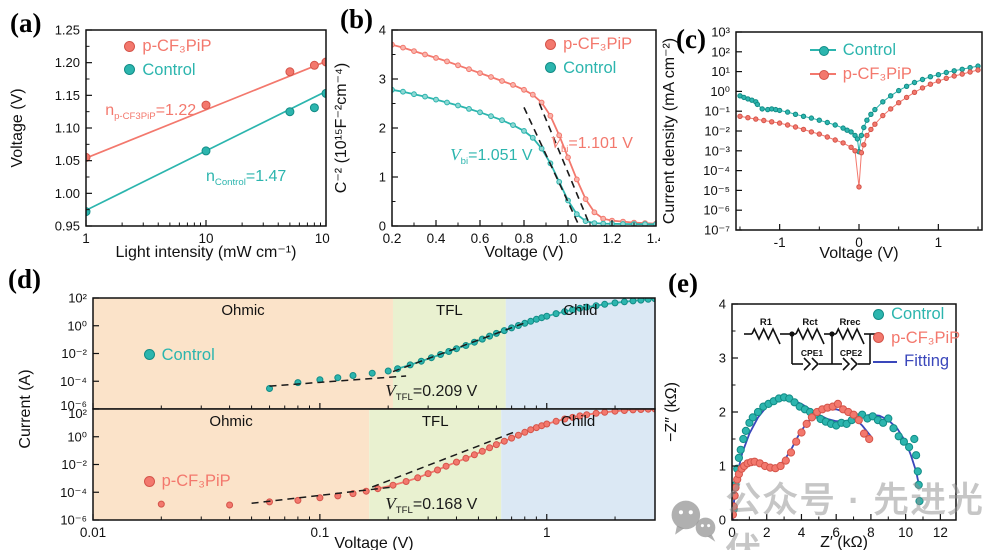 This screenshot has width=990, height=550. Describe the element at coordinates (77, 325) in the screenshot. I see `svg-text: 10⁰` at that location.